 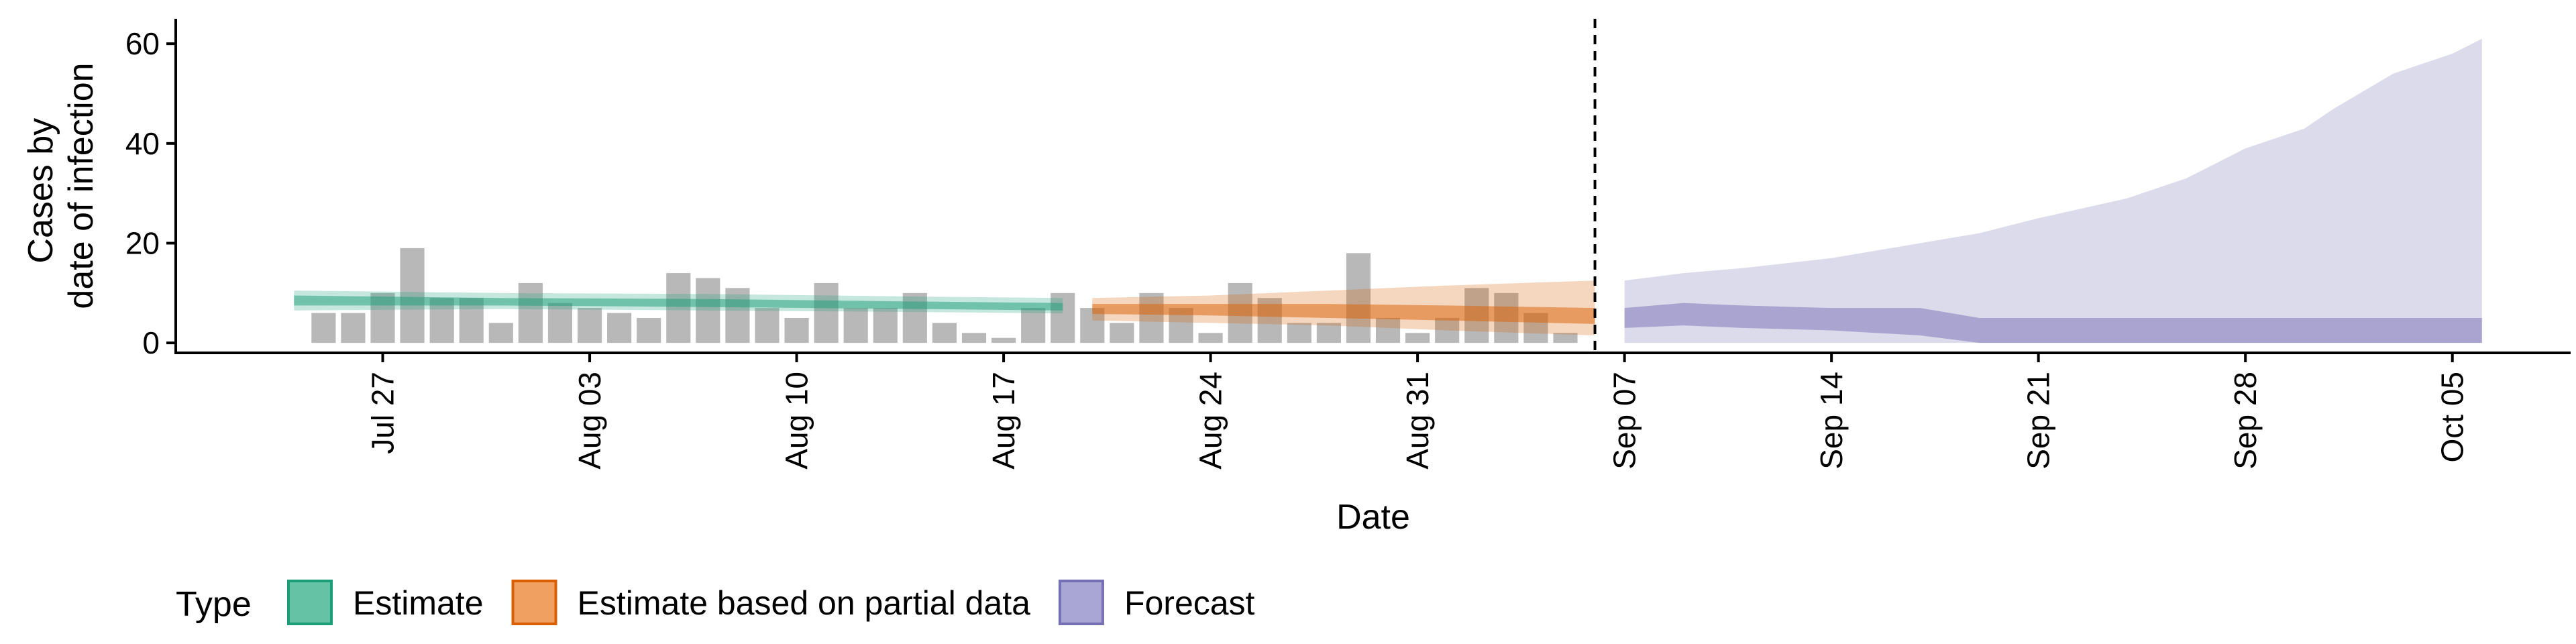 What do you see at coordinates (150, 193) in the screenshot?
I see `y-axis-ticks: 0 20 40 60` at bounding box center [150, 193].